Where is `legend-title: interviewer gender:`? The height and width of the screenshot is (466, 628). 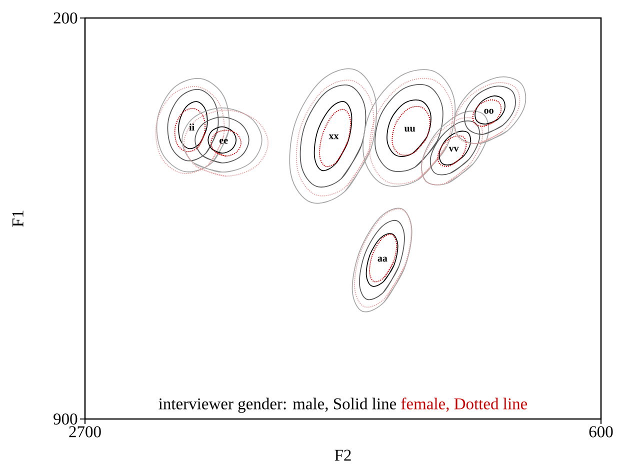 legend-title: interviewer gender: is located at coordinates (222, 405).